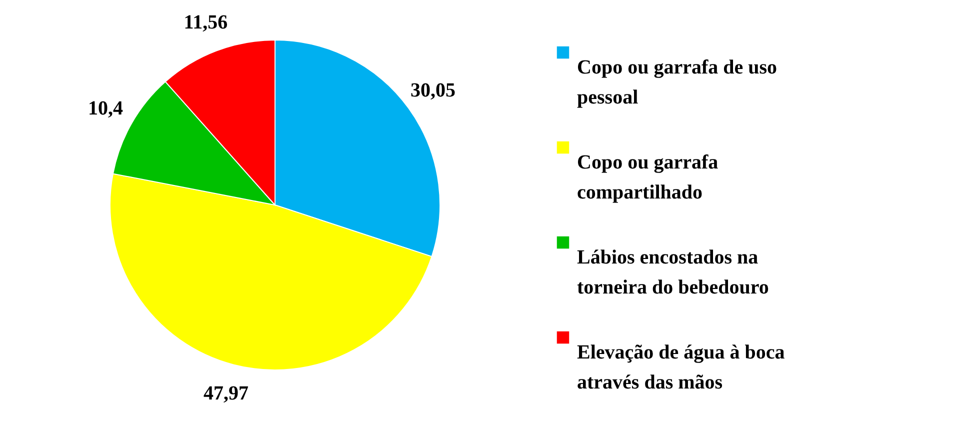 The width and height of the screenshot is (965, 428). Describe the element at coordinates (106, 109) in the screenshot. I see `data-label: 10,4` at that location.